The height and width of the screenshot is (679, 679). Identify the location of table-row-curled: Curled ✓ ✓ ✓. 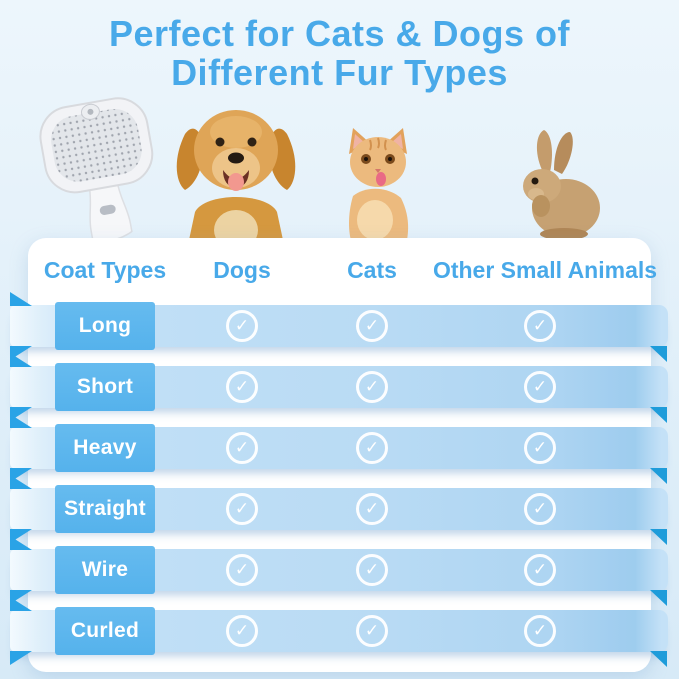
(339, 632).